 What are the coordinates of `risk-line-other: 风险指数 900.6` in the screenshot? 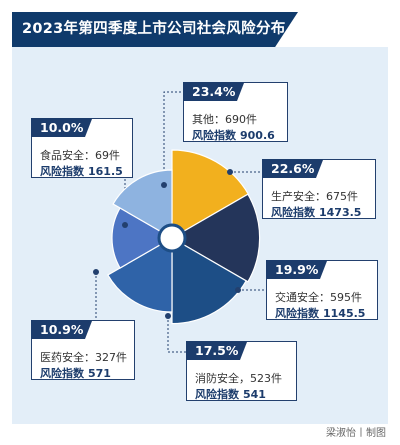 It's located at (233, 135).